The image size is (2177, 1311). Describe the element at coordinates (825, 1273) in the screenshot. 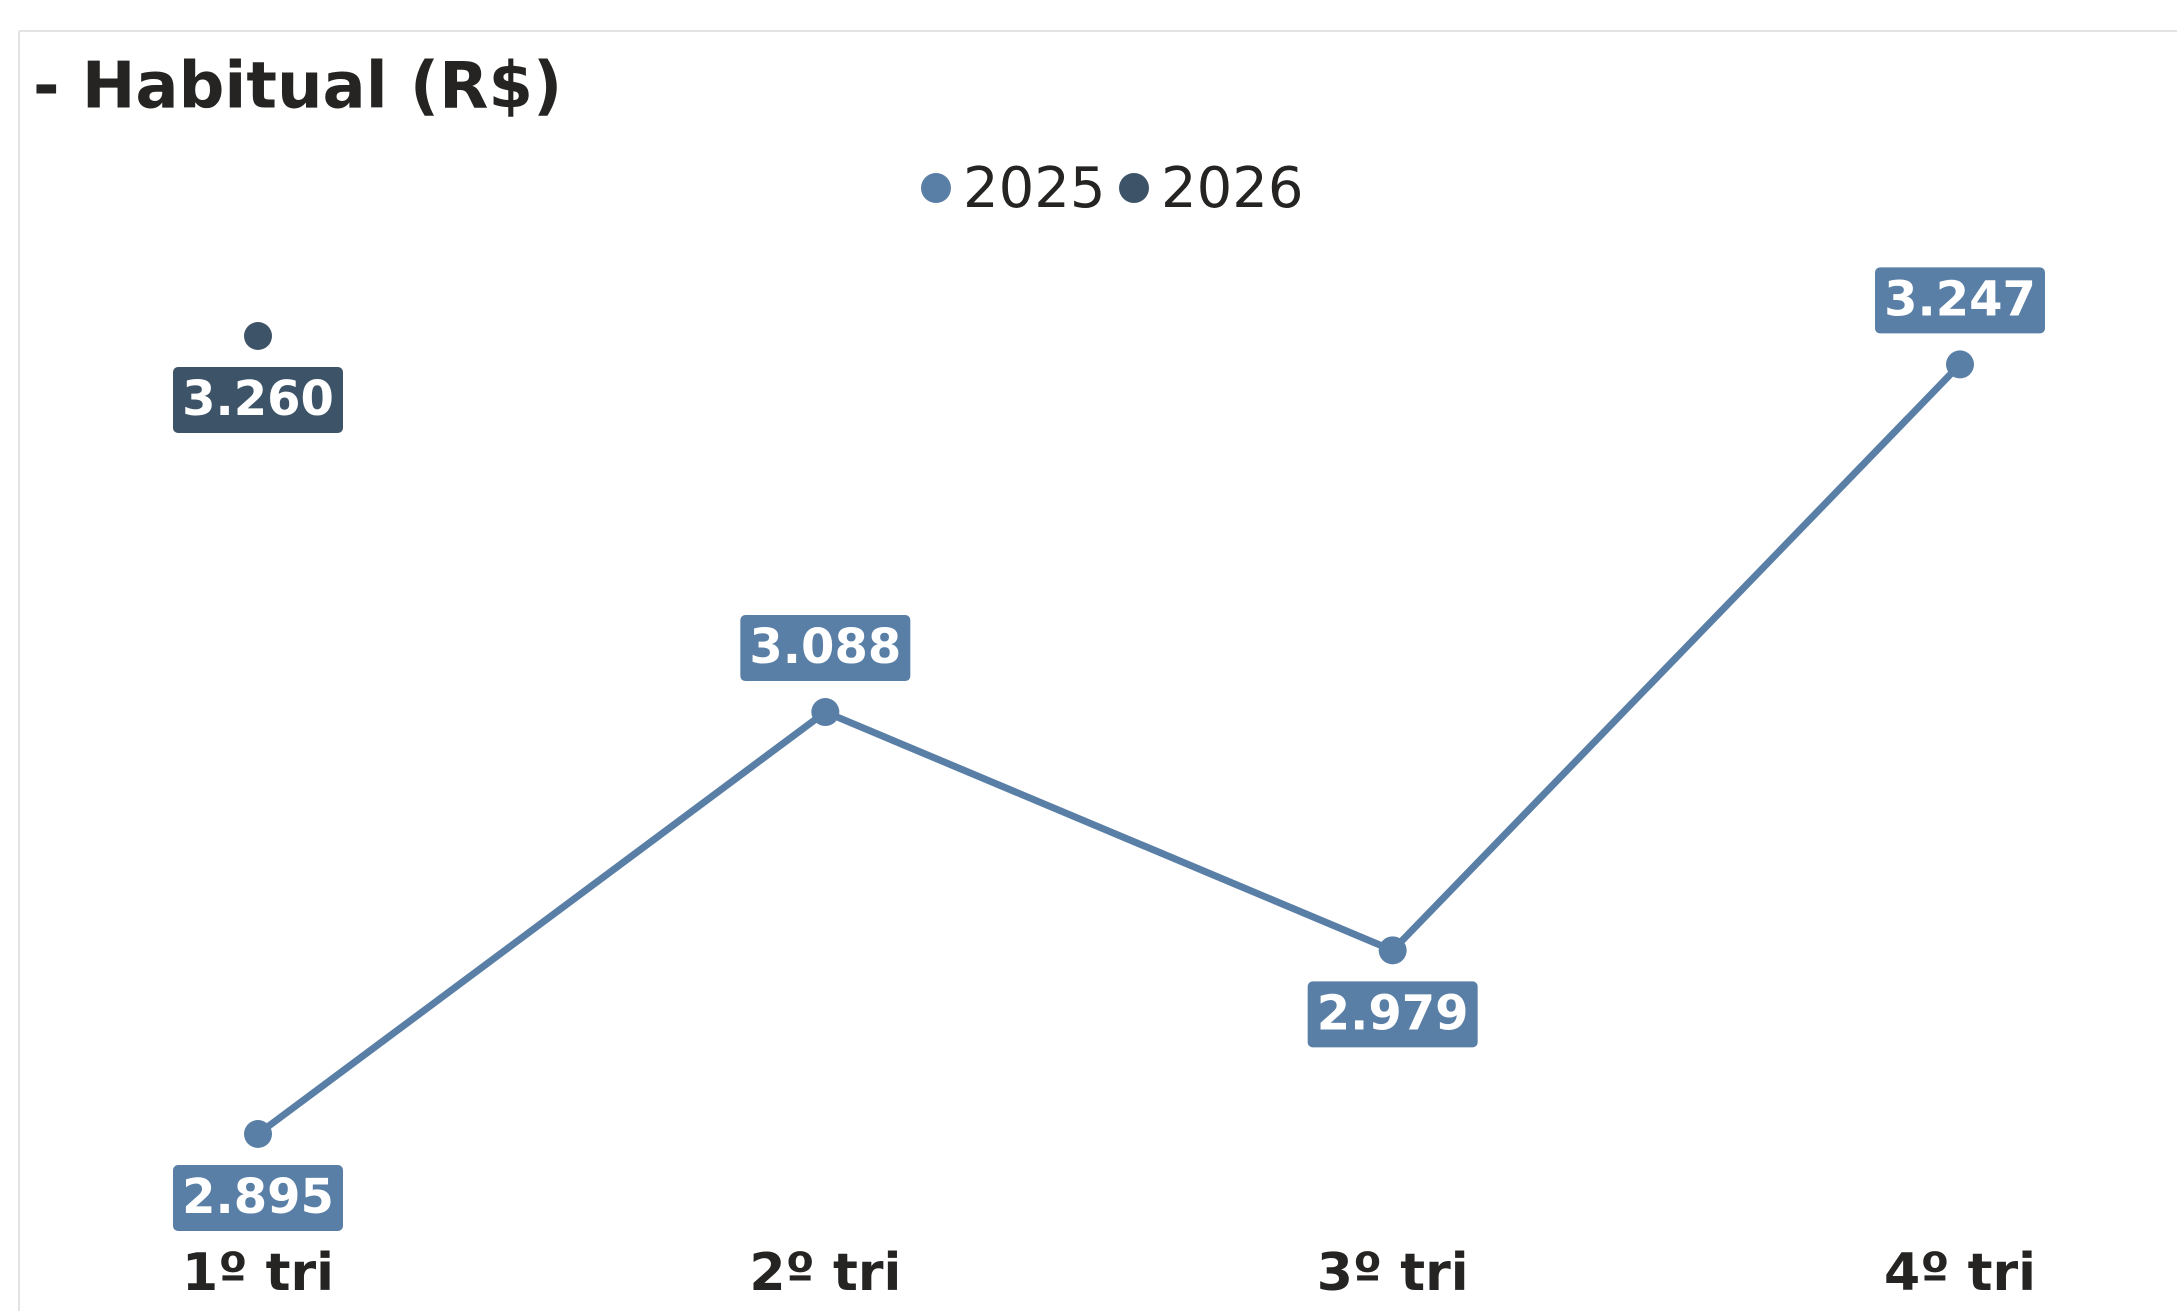

I see `x-tick-label: 2º tri` at that location.